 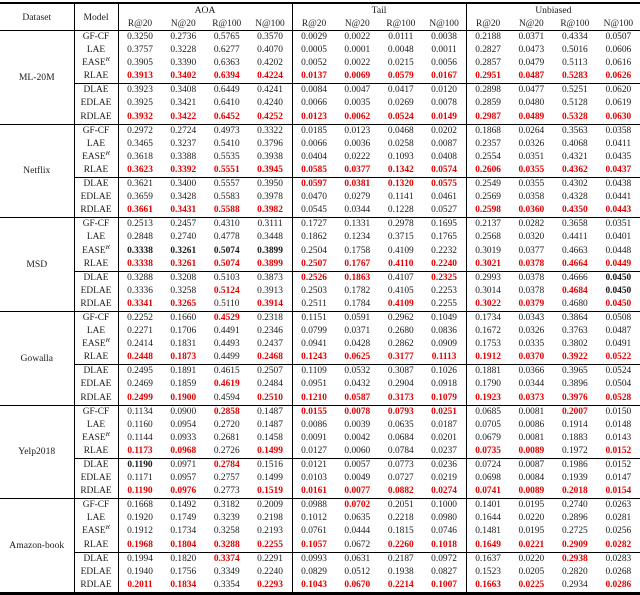 What do you see at coordinates (140, 263) in the screenshot?
I see `metric-cell: 0.3338` at bounding box center [140, 263].